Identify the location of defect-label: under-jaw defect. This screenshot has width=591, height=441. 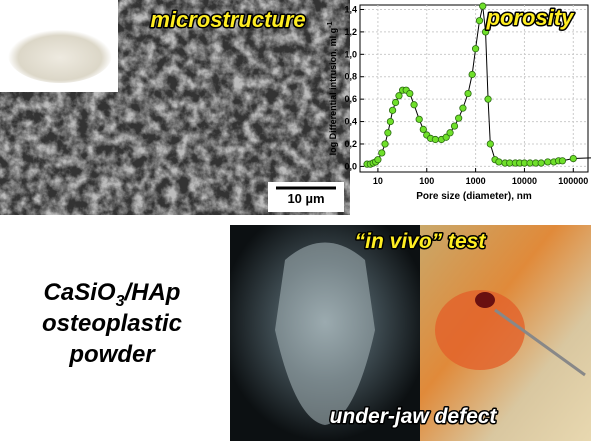
(414, 416).